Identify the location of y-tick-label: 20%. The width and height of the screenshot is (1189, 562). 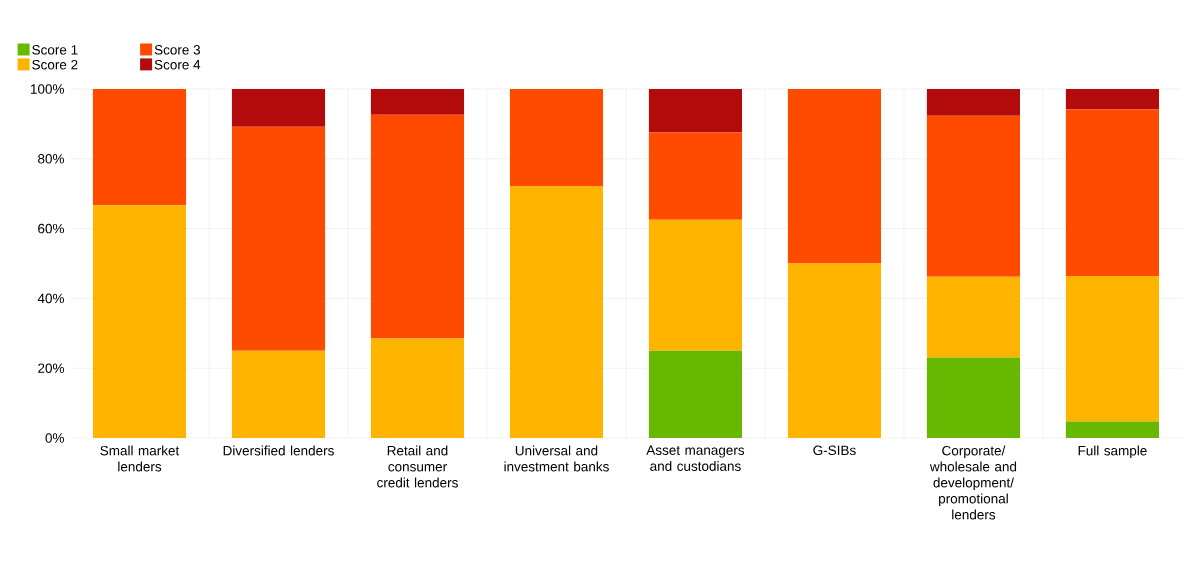
(51, 368).